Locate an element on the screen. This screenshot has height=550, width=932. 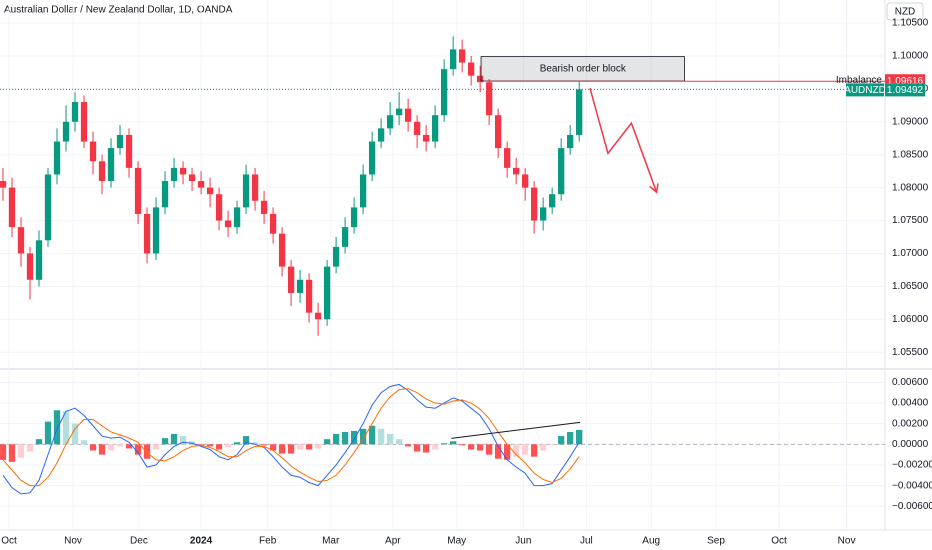
y-tick-label: −0.00400 is located at coordinates (912, 485).